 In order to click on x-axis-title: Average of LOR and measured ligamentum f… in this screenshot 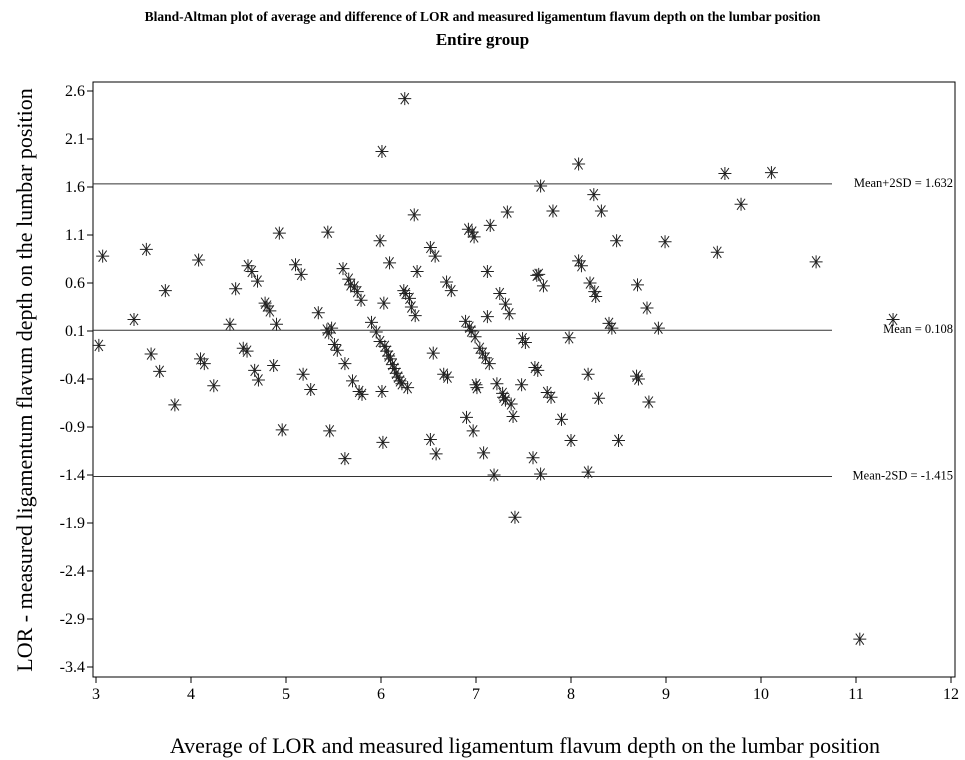, I will do `click(525, 745)`.